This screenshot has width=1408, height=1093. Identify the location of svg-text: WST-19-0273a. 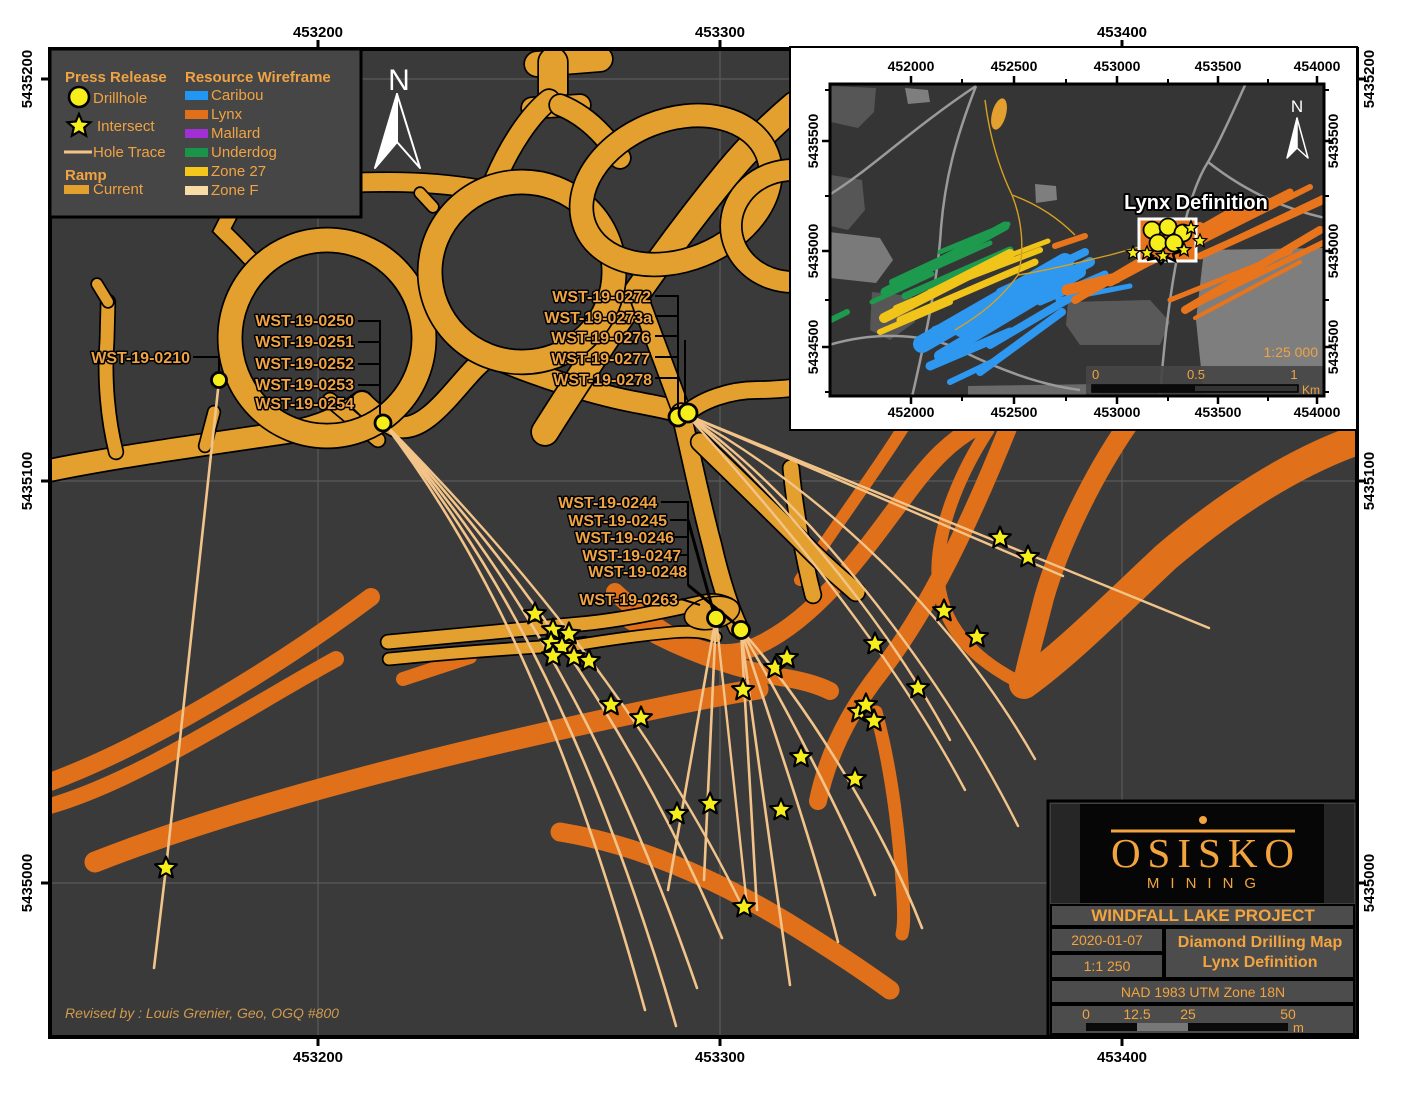
(598, 318).